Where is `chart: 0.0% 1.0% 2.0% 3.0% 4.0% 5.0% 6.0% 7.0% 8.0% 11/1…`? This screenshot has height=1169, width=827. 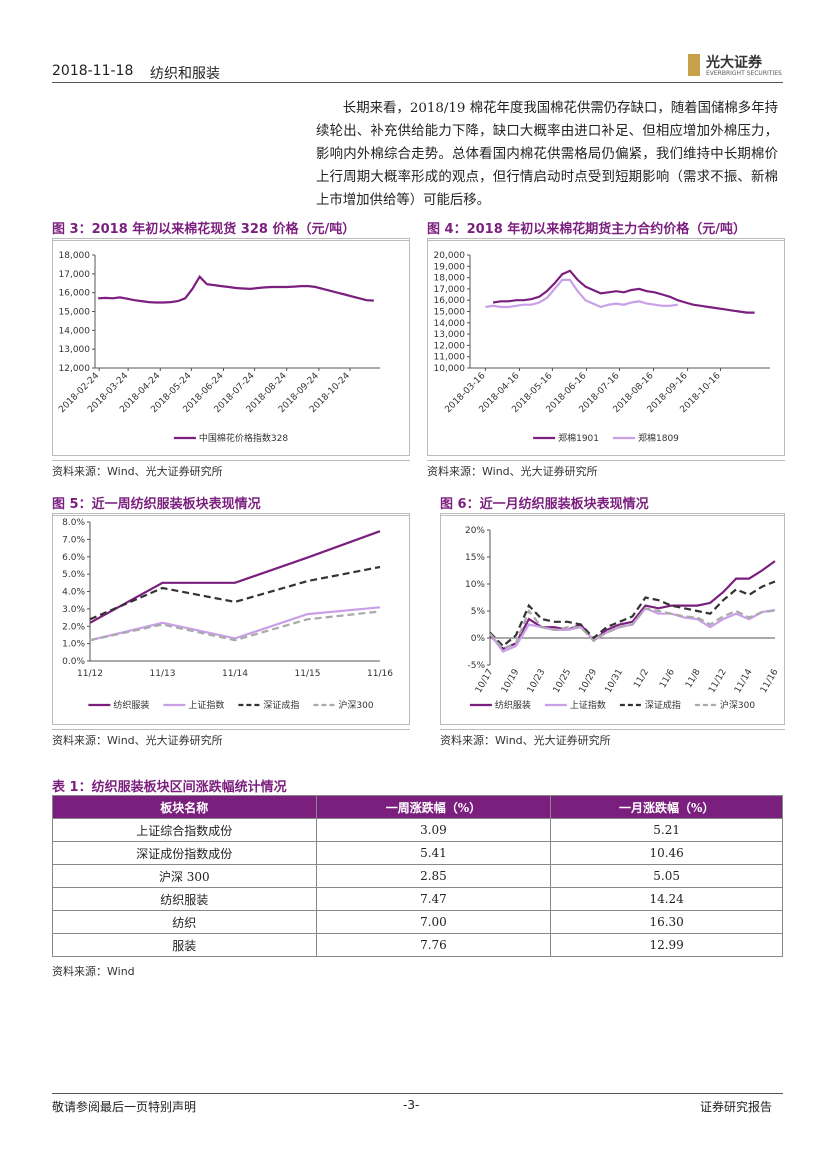 chart: 0.0% 1.0% 2.0% 3.0% 4.0% 5.0% 6.0% 7.0% 8.0% 11/1… is located at coordinates (231, 619).